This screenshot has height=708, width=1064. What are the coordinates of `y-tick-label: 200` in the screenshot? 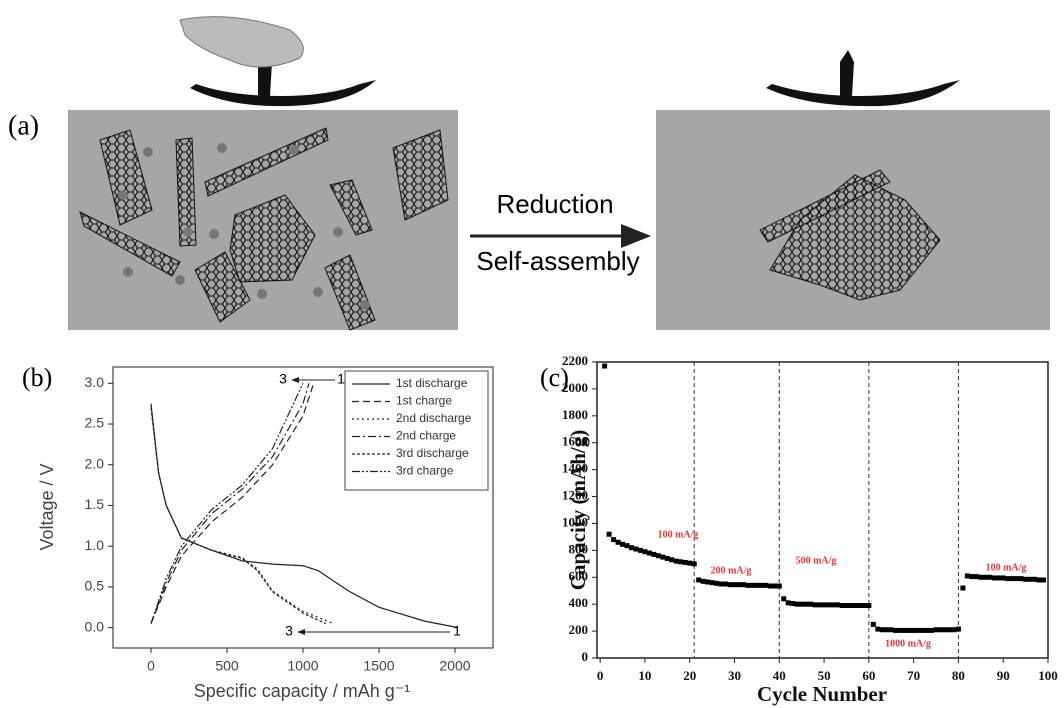 It's located at (579, 629).